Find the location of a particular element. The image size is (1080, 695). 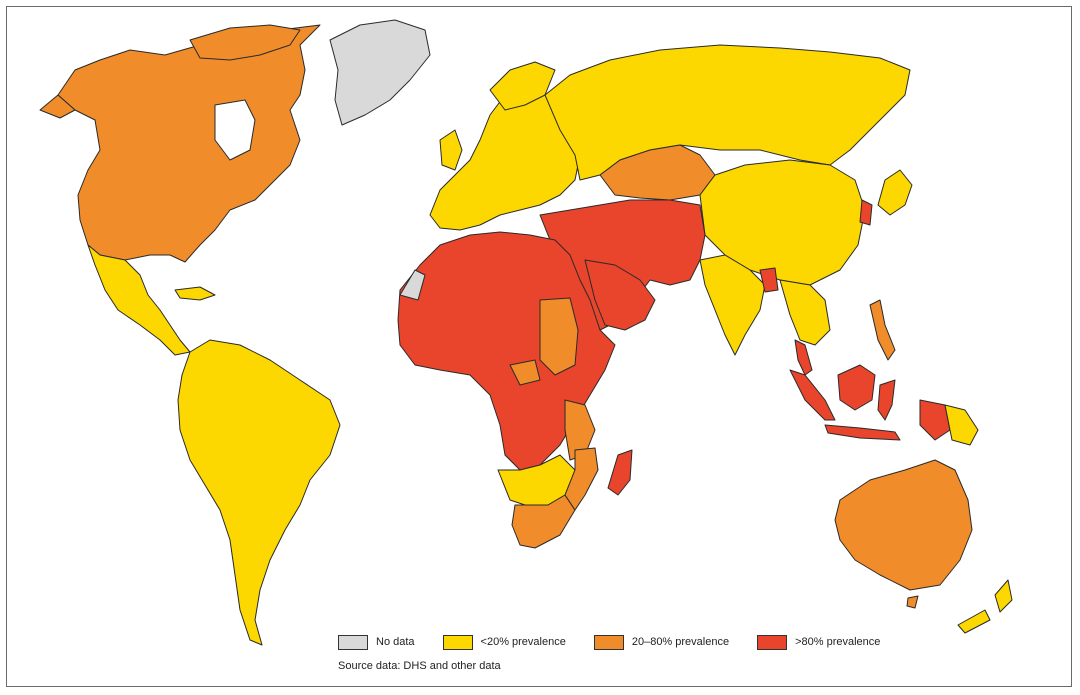

region-south-africa is located at coordinates (543, 521).